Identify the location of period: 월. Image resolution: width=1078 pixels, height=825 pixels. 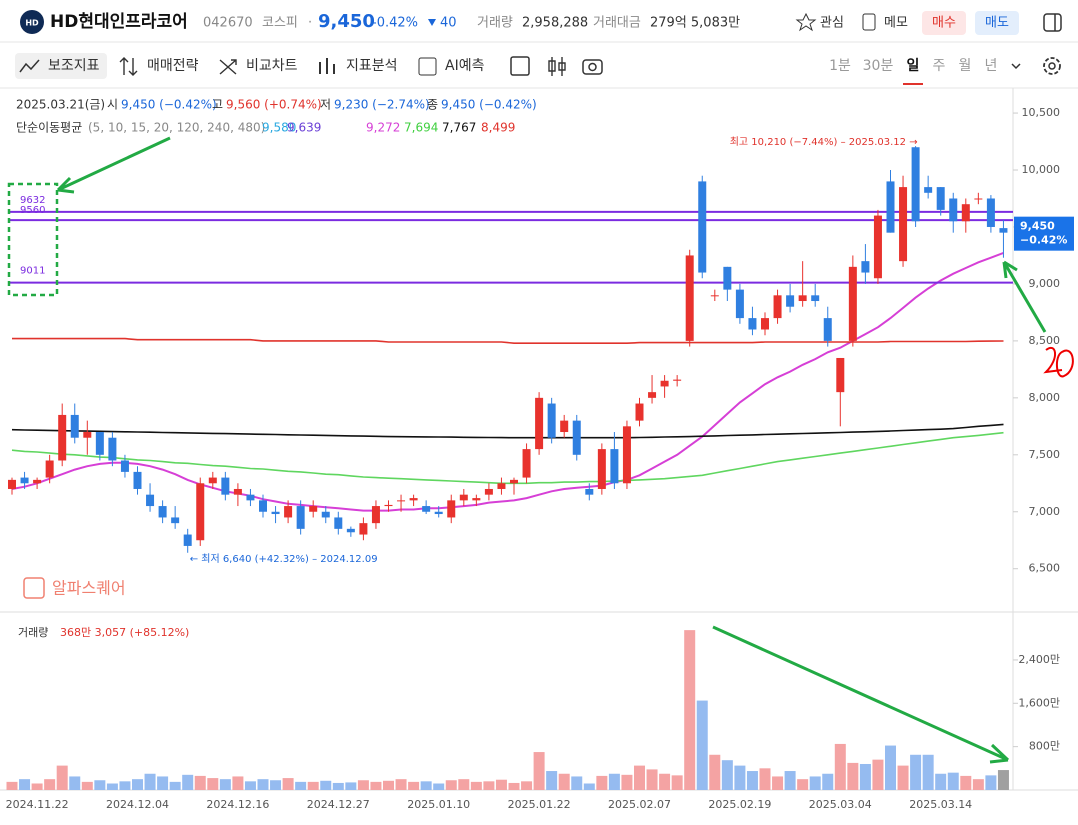
(965, 66).